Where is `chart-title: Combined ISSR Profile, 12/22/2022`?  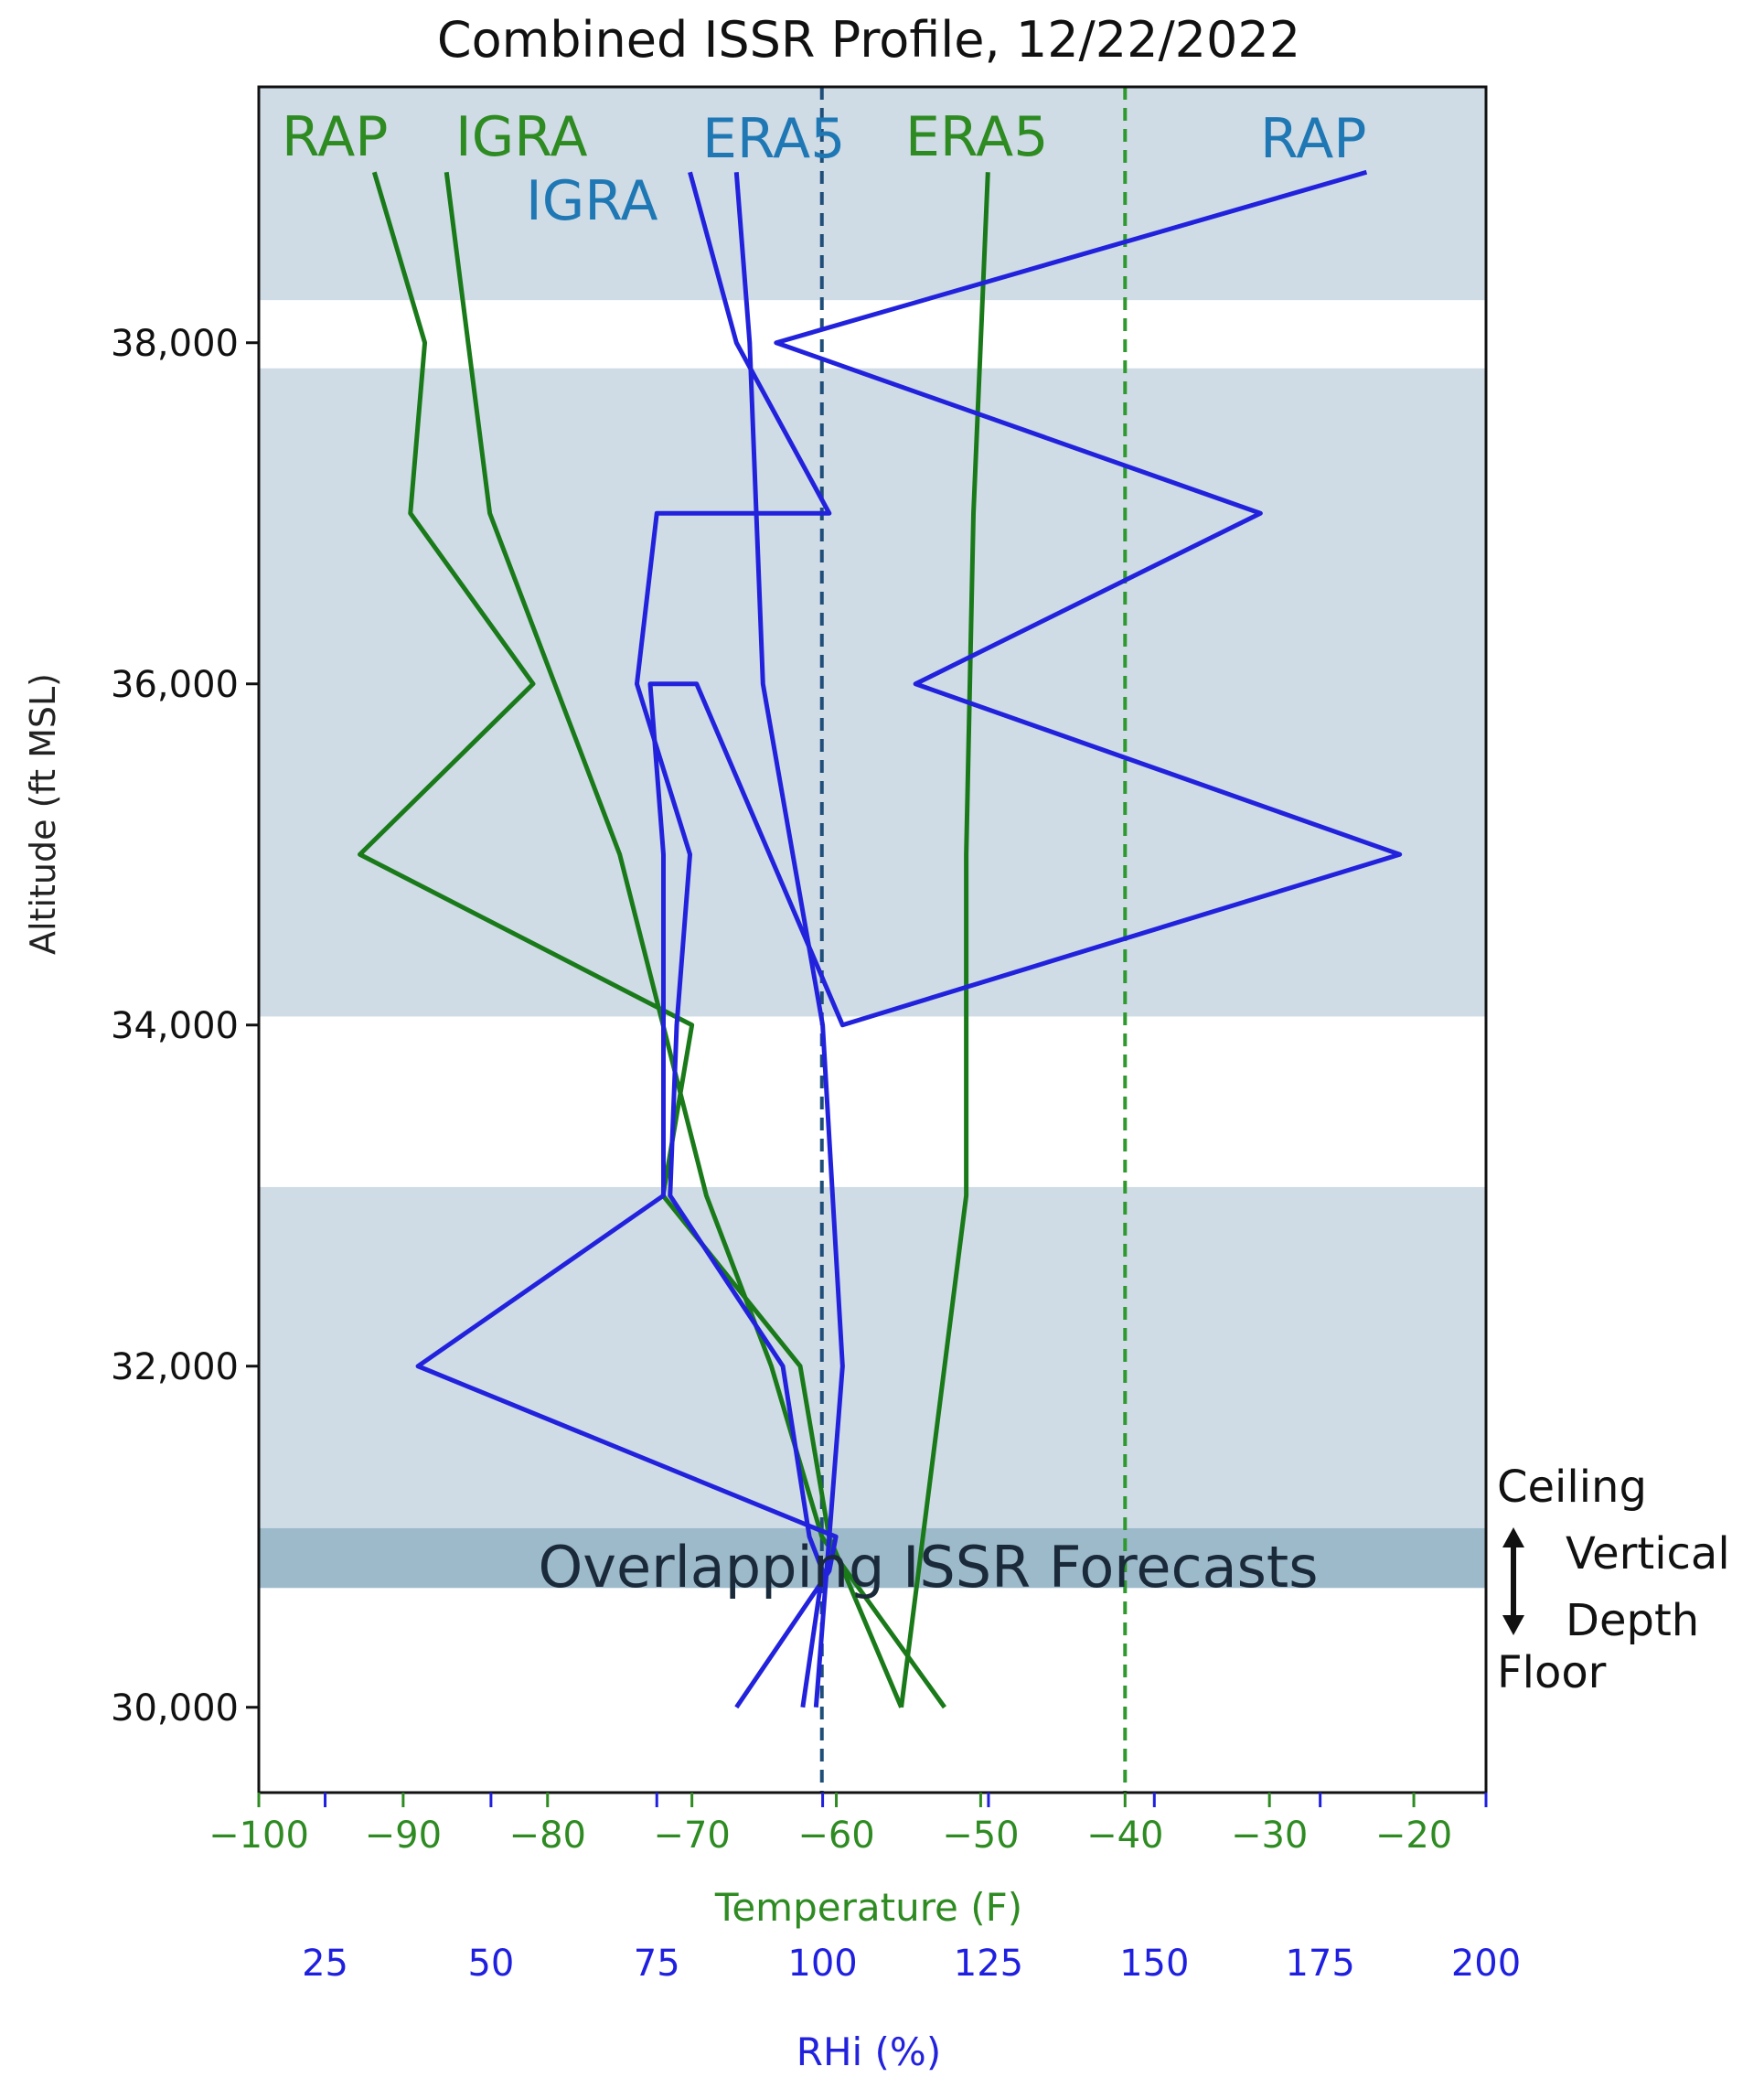 chart-title: Combined ISSR Profile, 12/22/2022 is located at coordinates (869, 40).